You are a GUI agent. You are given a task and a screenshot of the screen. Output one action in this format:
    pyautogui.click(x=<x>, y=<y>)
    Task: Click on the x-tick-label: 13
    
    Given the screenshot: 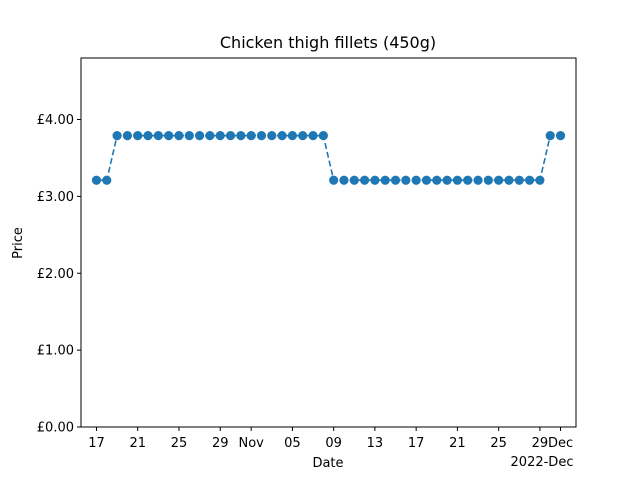 What is the action you would take?
    pyautogui.click(x=375, y=443)
    